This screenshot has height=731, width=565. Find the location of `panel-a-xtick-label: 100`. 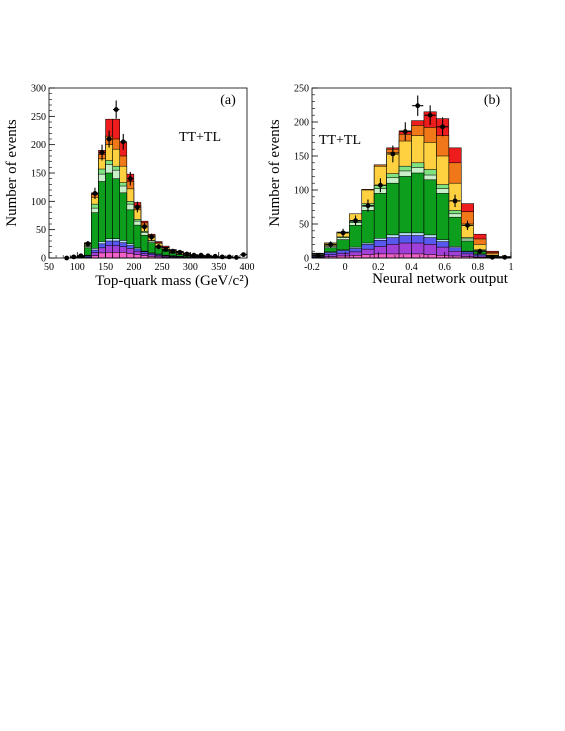

panel-a-xtick-label: 100 is located at coordinates (77, 267).